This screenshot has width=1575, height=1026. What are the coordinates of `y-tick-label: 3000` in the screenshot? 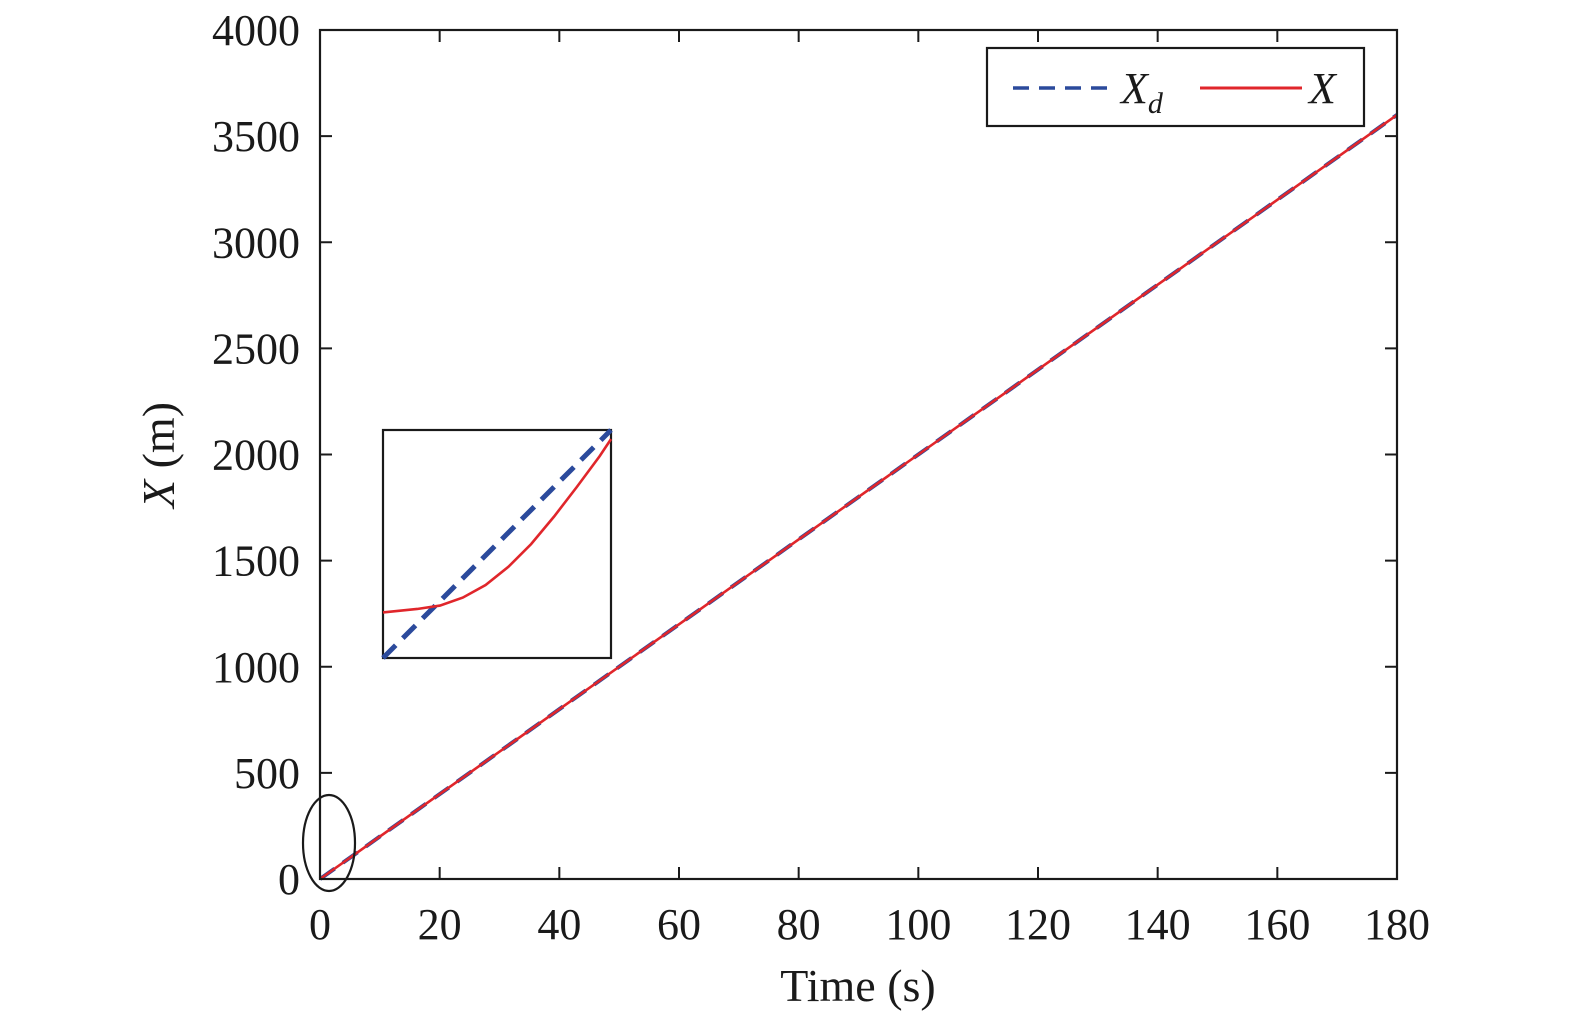 It's located at (256, 242).